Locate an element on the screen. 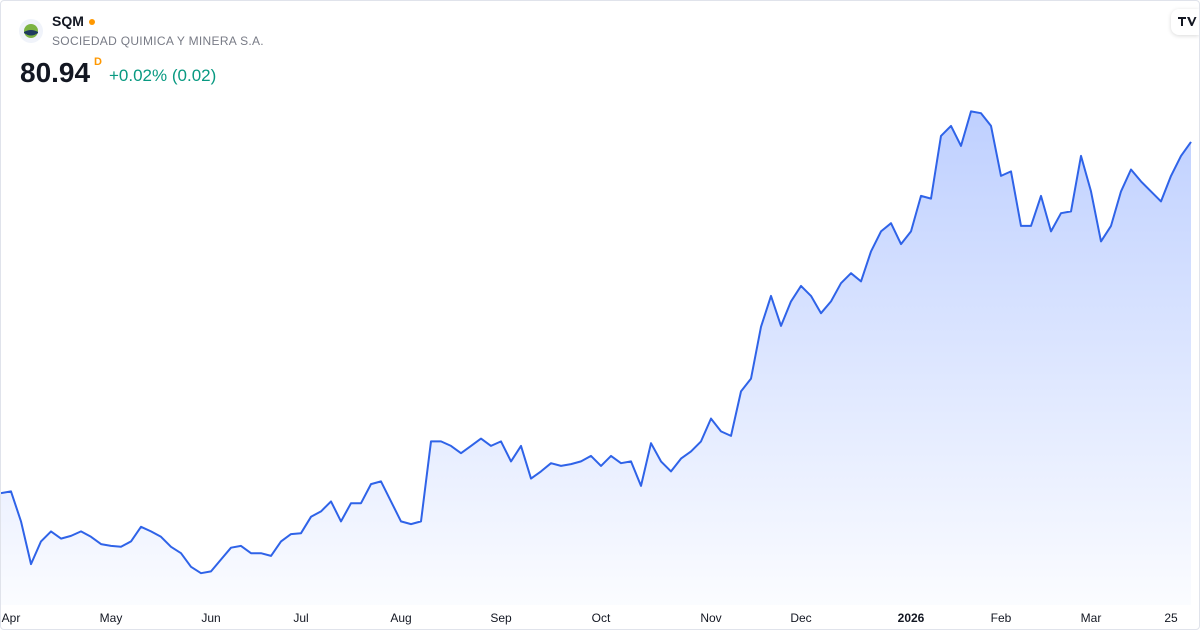 The width and height of the screenshot is (1200, 630). logo is located at coordinates (31, 31).